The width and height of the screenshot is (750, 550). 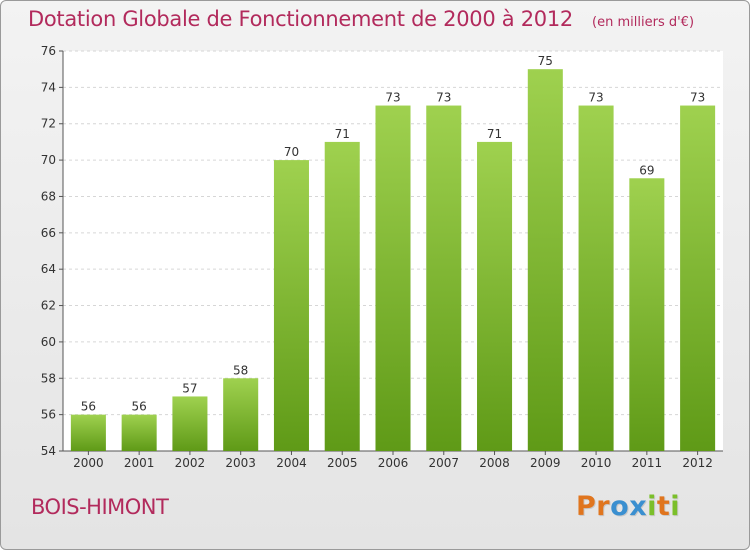 I want to click on logo-letter: x, so click(x=638, y=506).